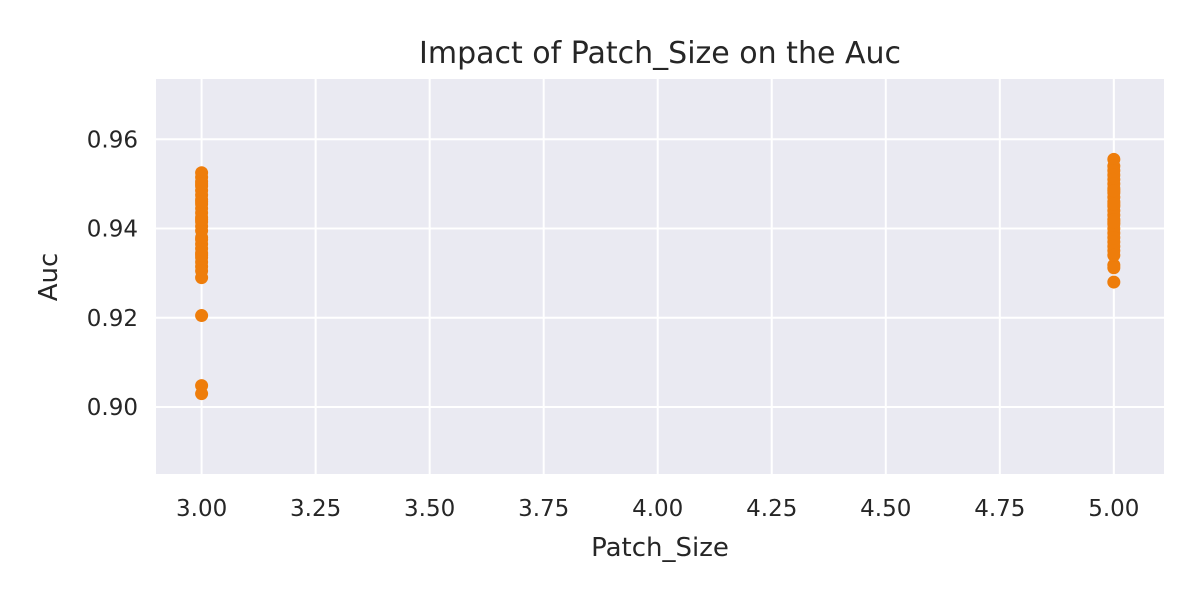  Describe the element at coordinates (1113, 509) in the screenshot. I see `x-tick-label: 5.00` at that location.